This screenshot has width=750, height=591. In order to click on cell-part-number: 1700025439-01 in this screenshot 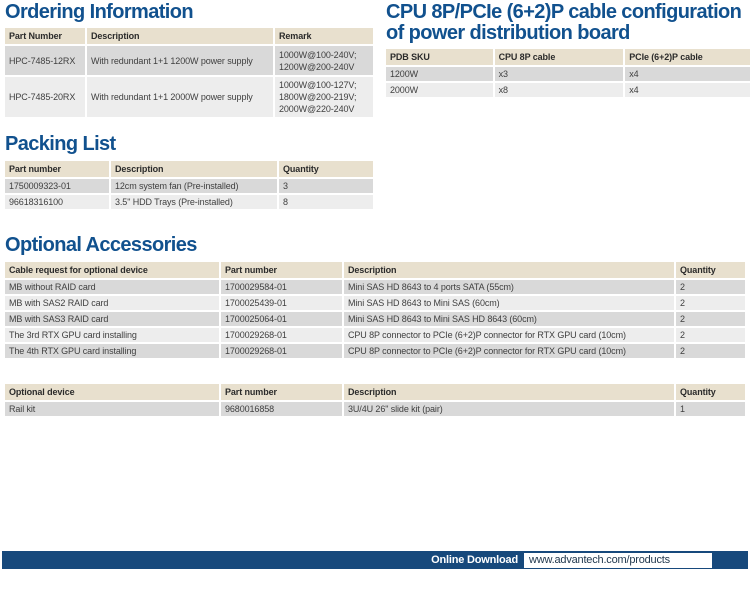, I will do `click(280, 302)`.